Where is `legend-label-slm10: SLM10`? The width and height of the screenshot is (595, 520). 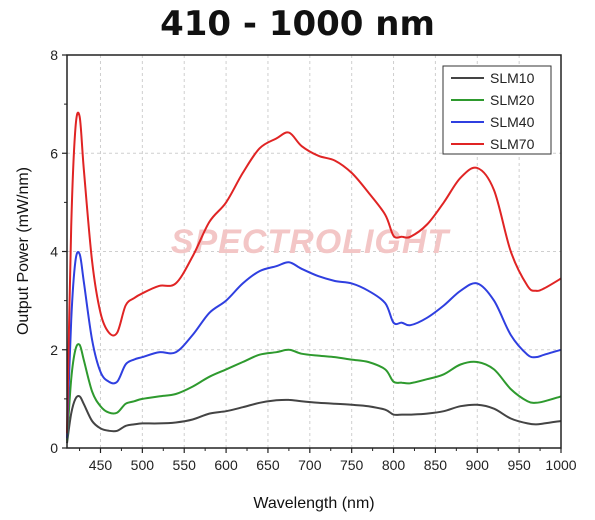
legend-label-slm10: SLM10 is located at coordinates (512, 78).